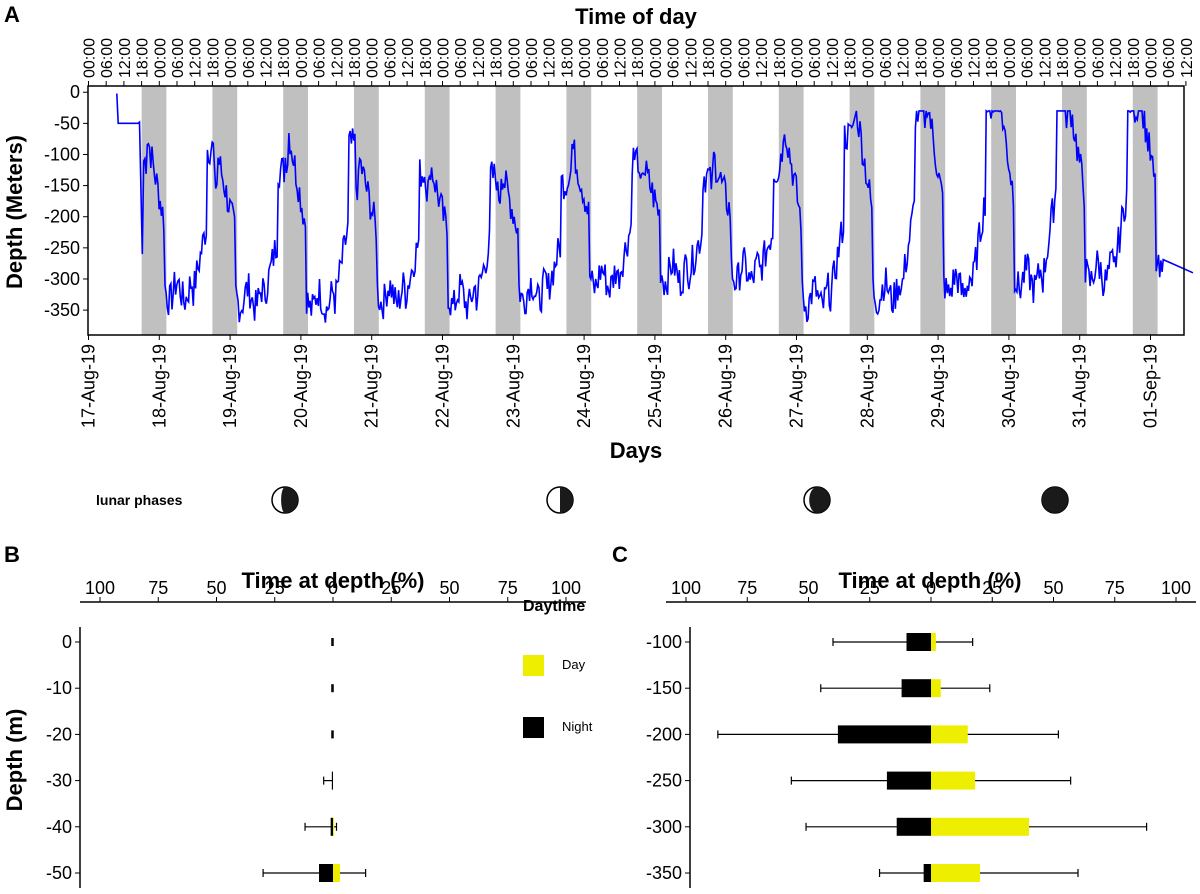  Describe the element at coordinates (301, 386) in the screenshot. I see `day-tick-label: 20-Aug-19` at that location.